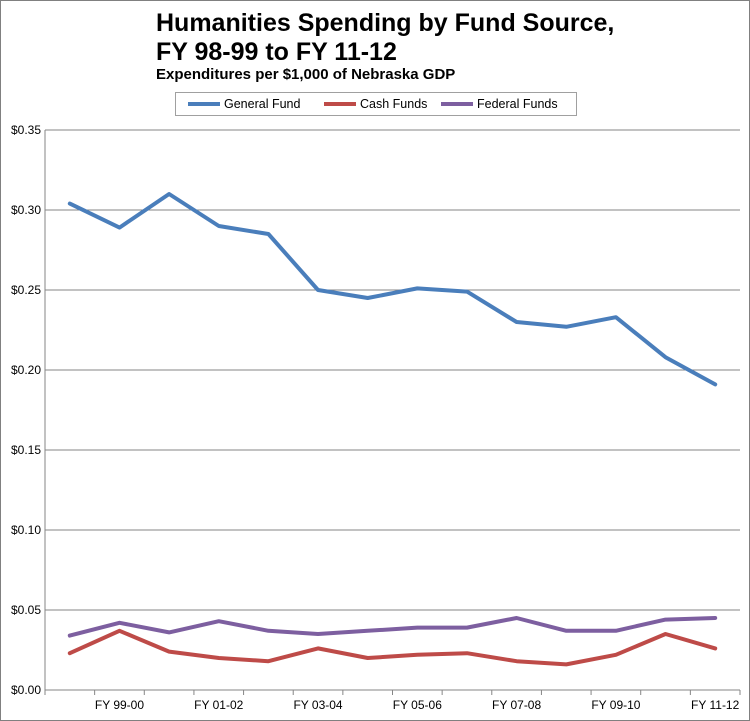 This screenshot has height=721, width=750. Describe the element at coordinates (385, 23) in the screenshot. I see `chart-title-line-1: Humanities Spending by Fund Source,` at that location.